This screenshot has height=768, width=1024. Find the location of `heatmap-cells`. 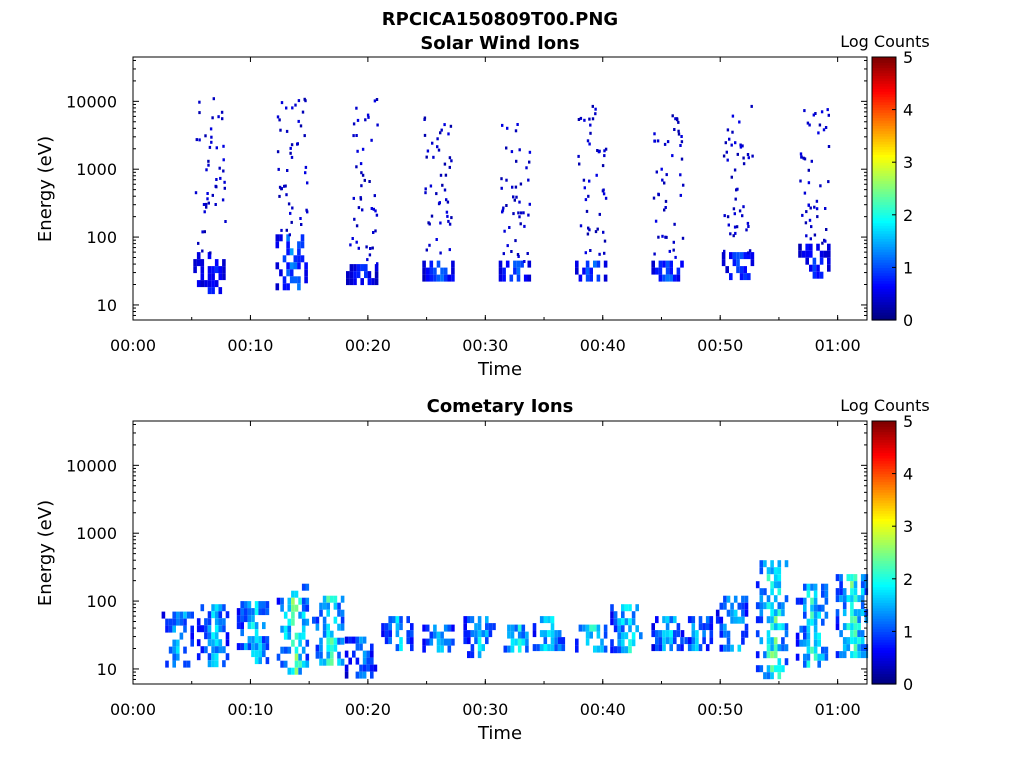

heatmap-cells is located at coordinates (515, 620).